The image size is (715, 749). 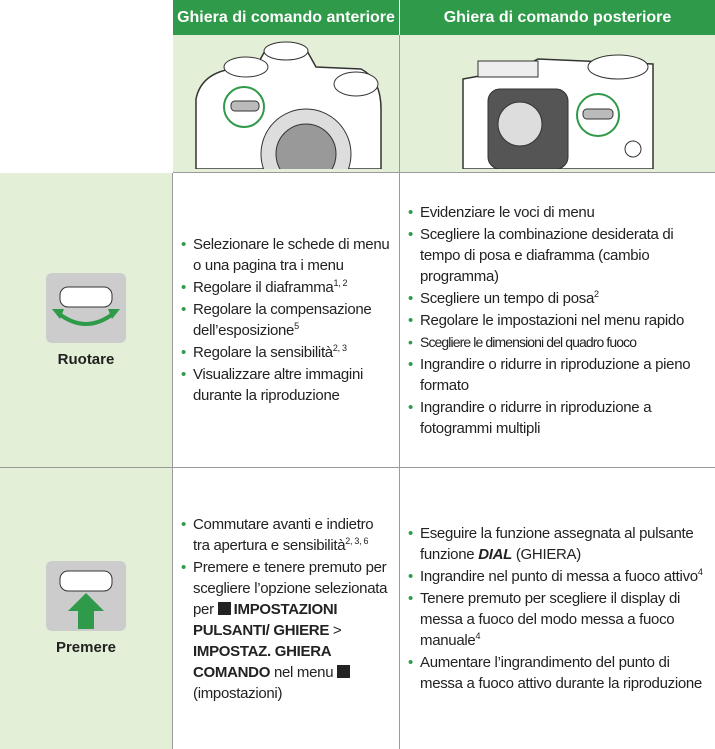 I want to click on list-item: Regolare il diaframma1, 2, so click(x=287, y=287).